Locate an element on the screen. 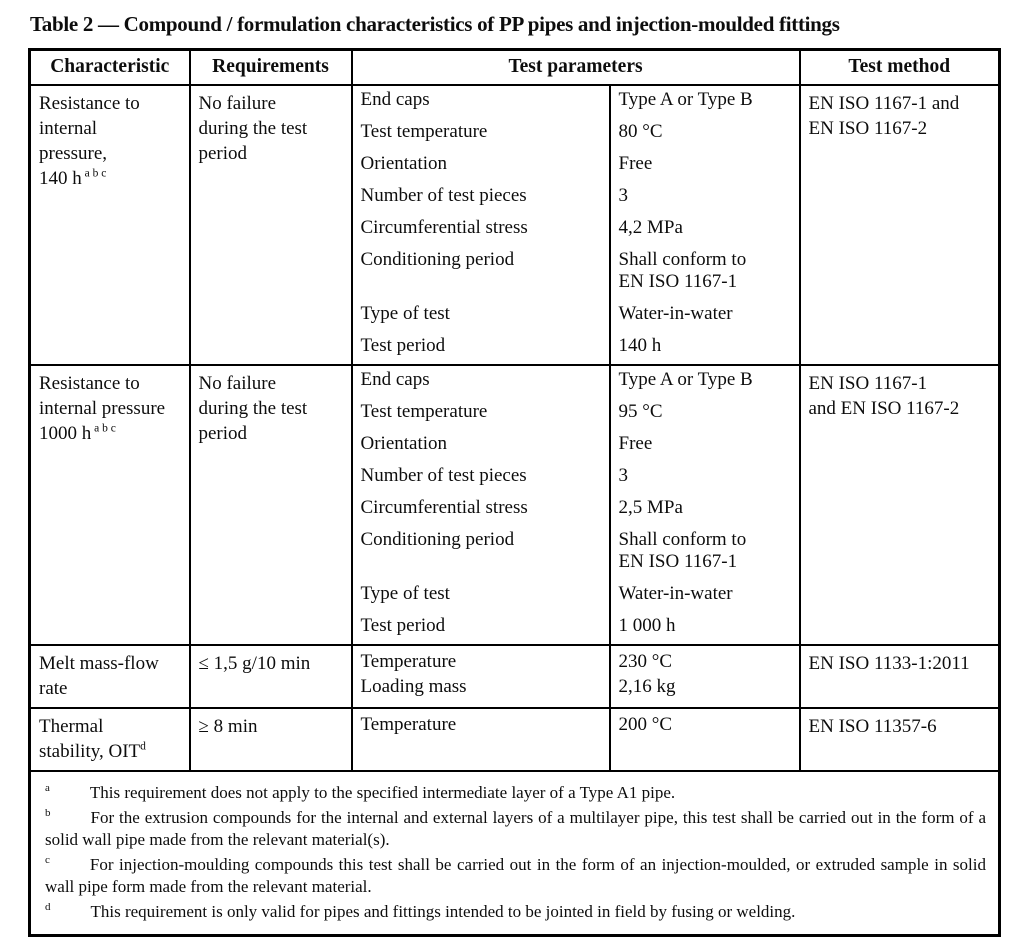 Image resolution: width=1024 pixels, height=937 pixels. column-header-requirements: Requirements is located at coordinates (270, 67).